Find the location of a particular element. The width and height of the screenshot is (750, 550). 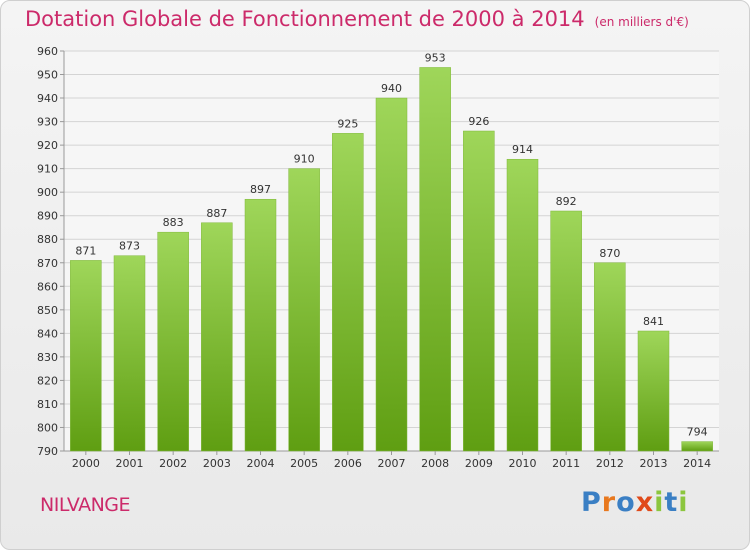

y-tick-label: 900 is located at coordinates (47, 192).